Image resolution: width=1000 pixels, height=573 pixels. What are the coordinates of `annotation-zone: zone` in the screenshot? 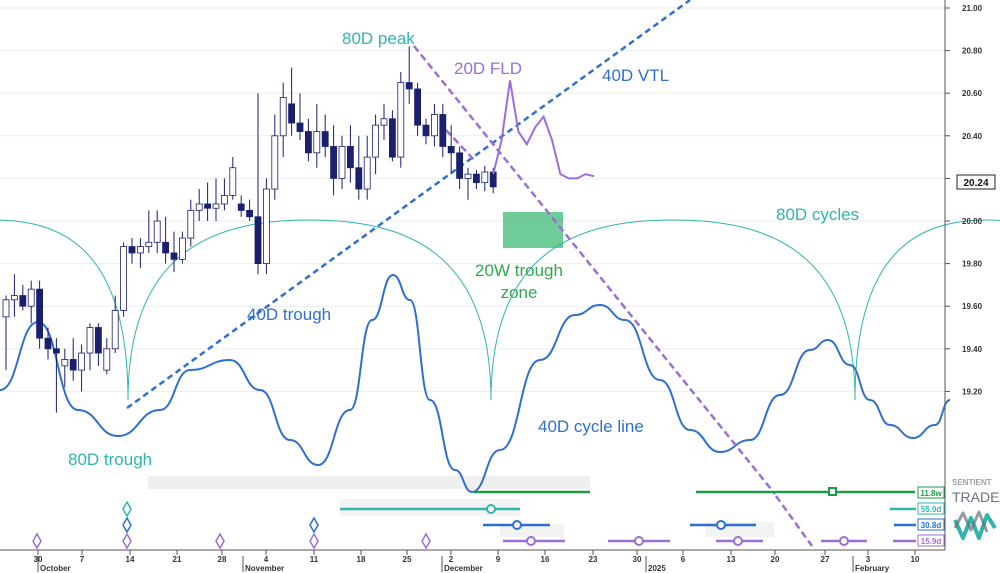 It's located at (519, 292).